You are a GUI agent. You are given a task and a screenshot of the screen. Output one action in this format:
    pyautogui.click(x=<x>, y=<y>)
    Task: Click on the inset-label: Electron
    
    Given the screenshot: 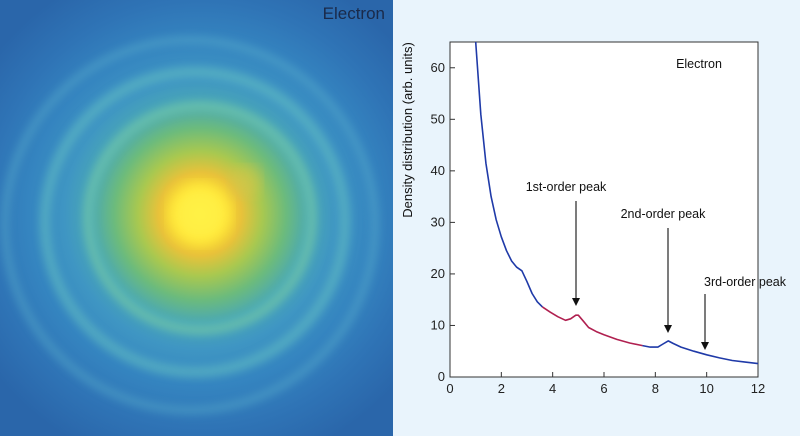 What is the action you would take?
    pyautogui.click(x=699, y=64)
    